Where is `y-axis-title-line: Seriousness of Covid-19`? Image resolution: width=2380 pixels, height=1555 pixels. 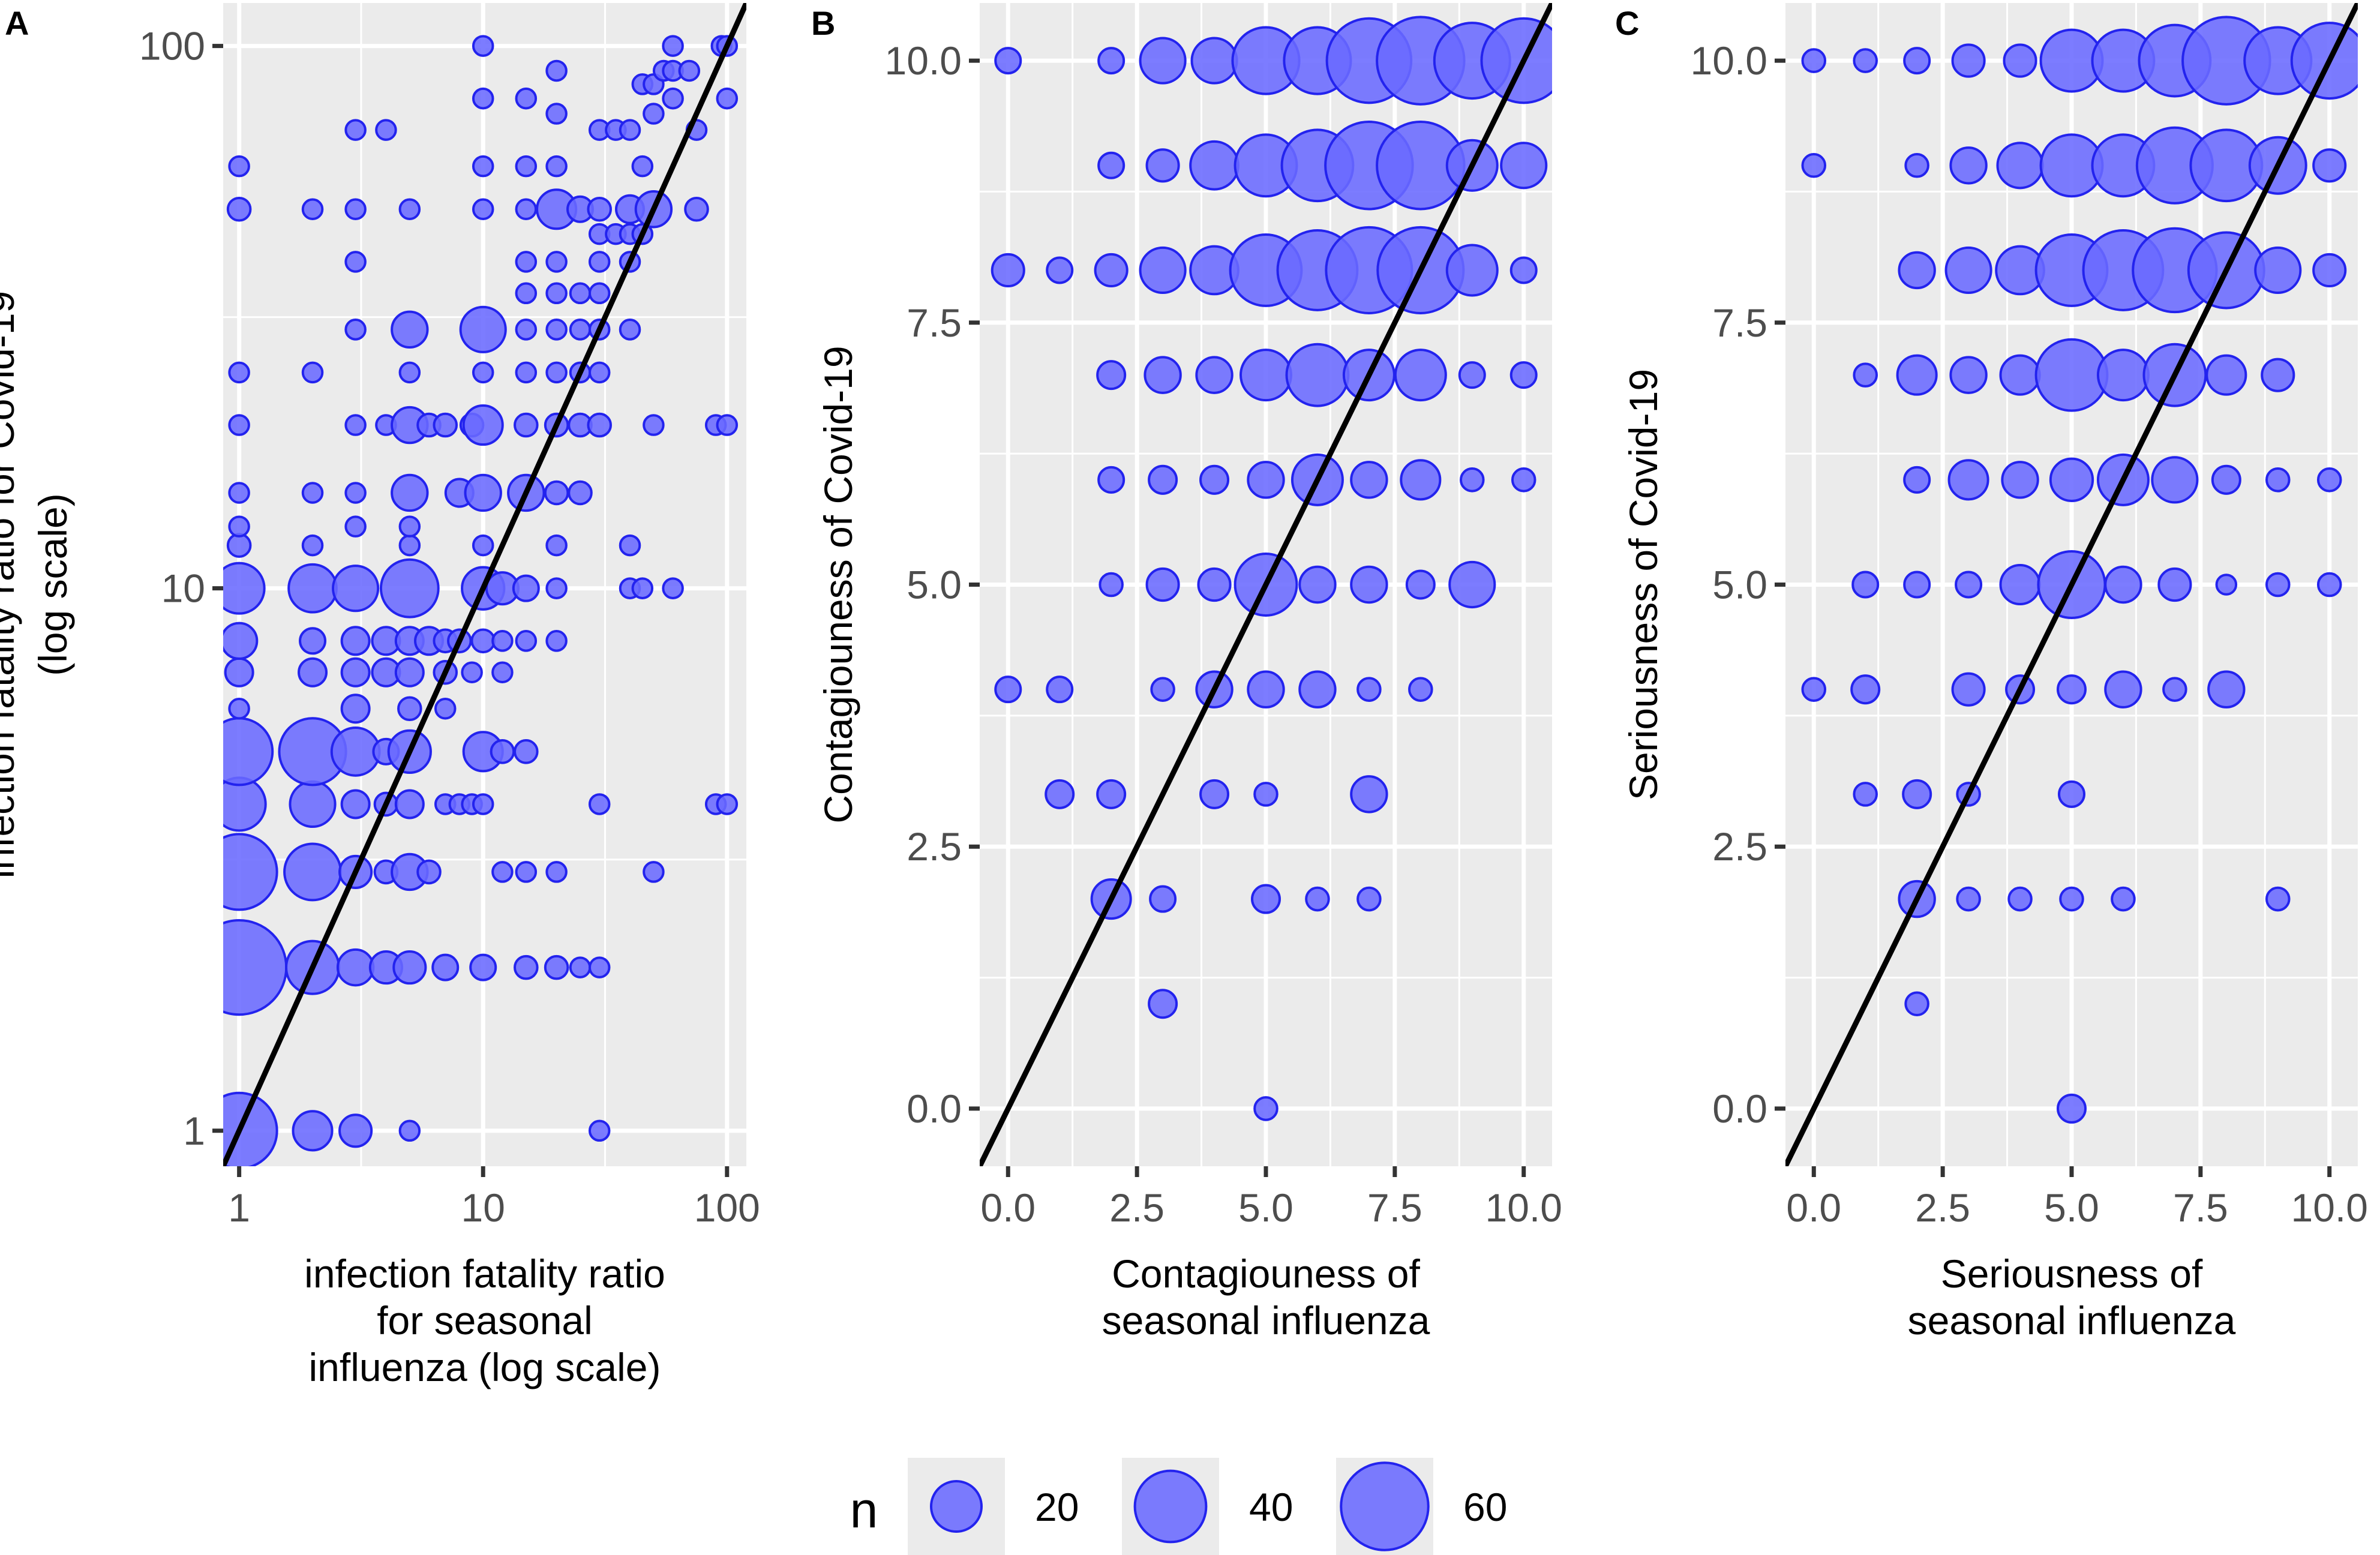
y-axis-title-line: Seriousness of Covid-19 is located at coordinates (1643, 584).